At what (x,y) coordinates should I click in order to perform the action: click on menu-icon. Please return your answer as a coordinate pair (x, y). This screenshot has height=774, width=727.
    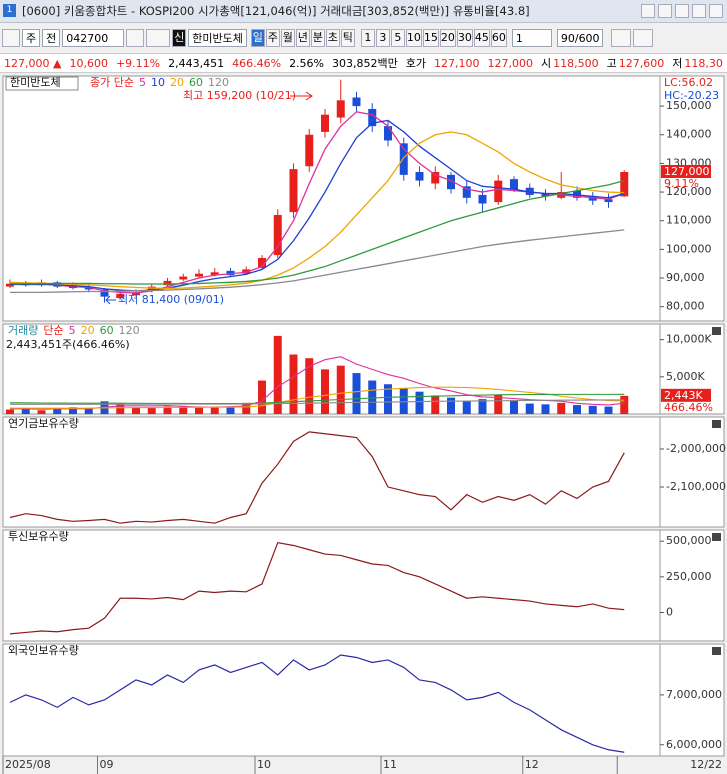
    Looking at the image, I should click on (11, 38).